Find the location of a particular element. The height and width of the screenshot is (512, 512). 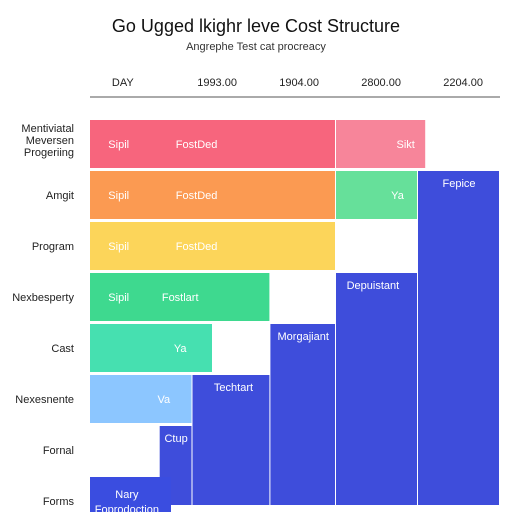

column-label: 1993.00 is located at coordinates (217, 83).